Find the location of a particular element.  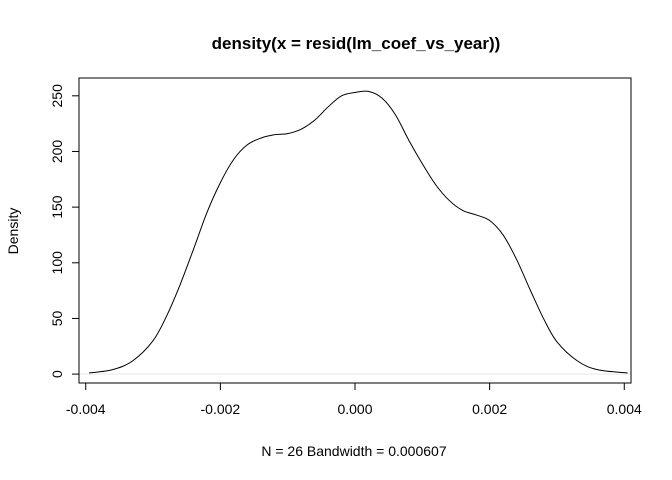

y-tick-label: 50 is located at coordinates (57, 318).